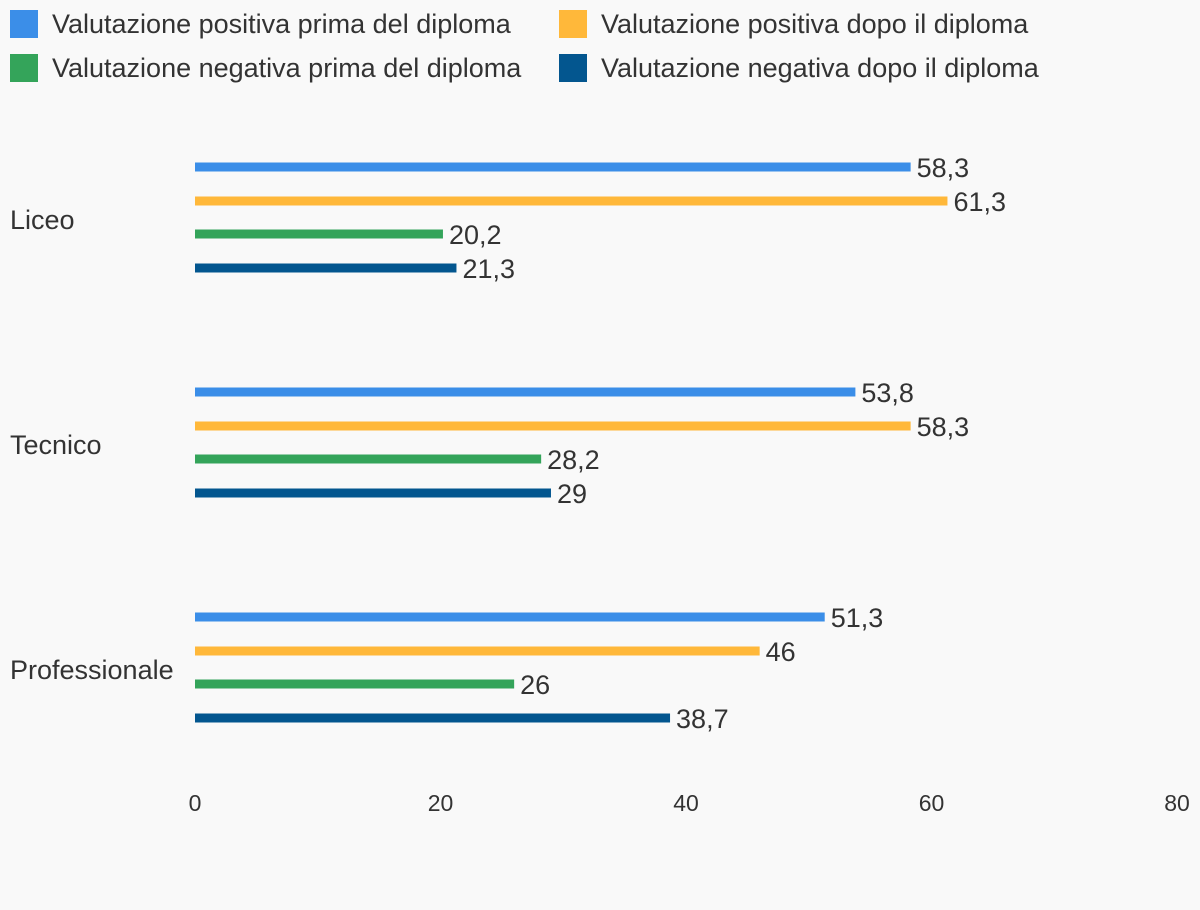  Describe the element at coordinates (92, 670) in the screenshot. I see `category-label: Professionale` at that location.